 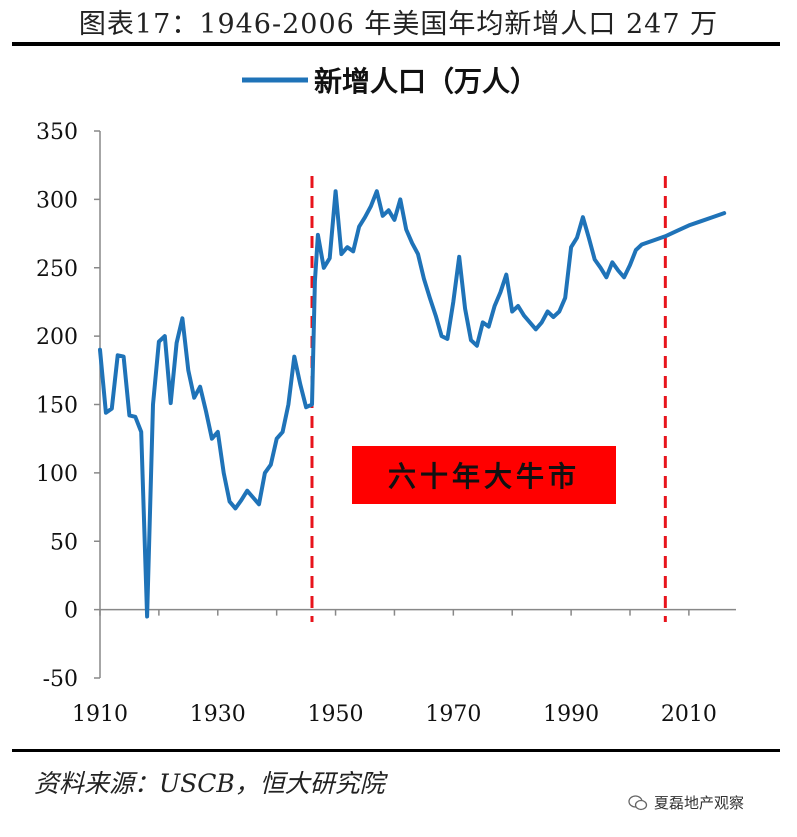 I want to click on y-tick-label: -50, so click(x=60, y=679).